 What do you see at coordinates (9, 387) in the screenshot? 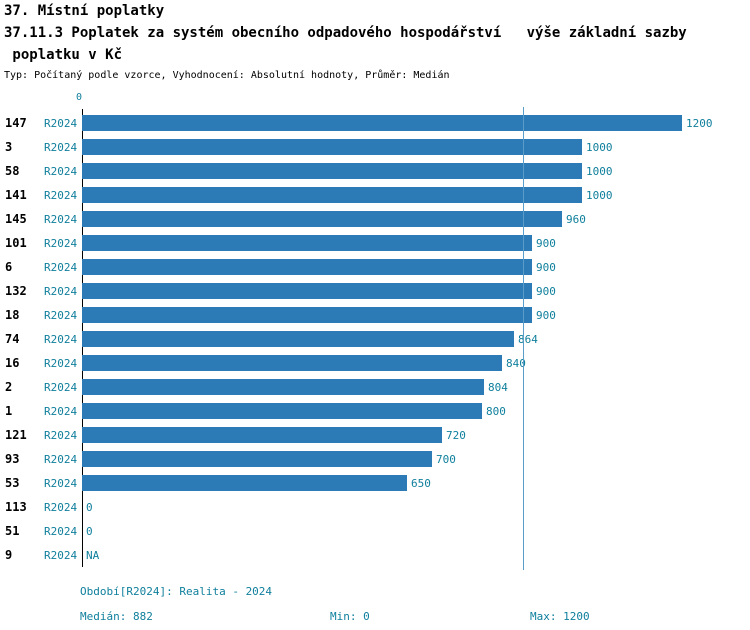
I see `category-id-label: 2` at bounding box center [9, 387].